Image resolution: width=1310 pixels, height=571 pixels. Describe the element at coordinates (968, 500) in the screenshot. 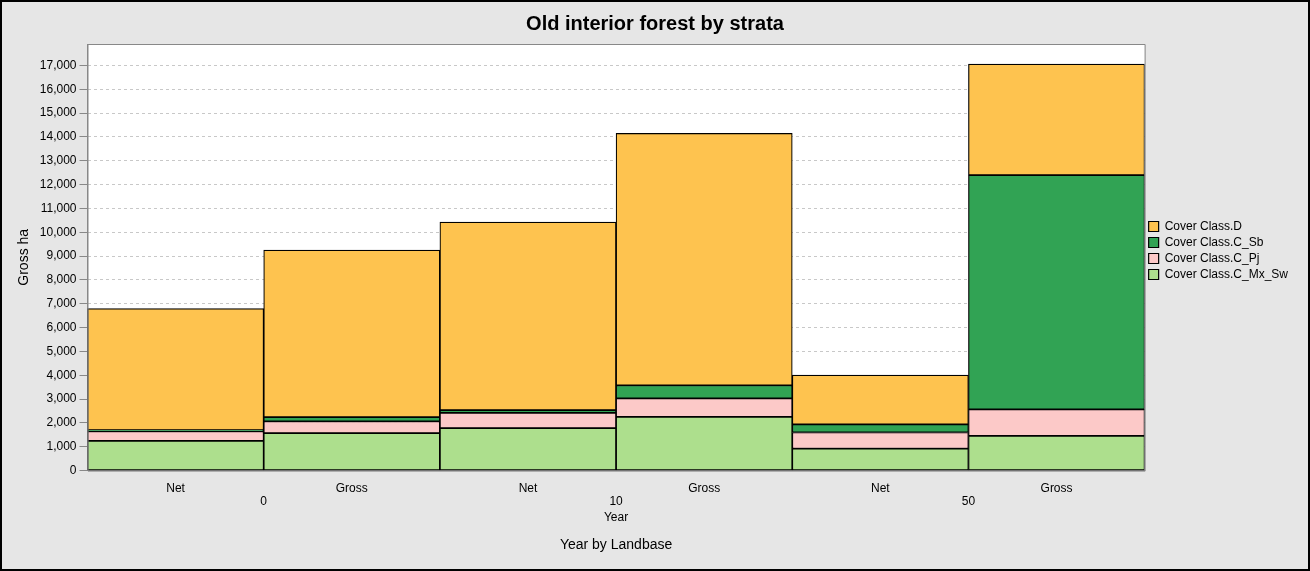

I see `text: 50` at that location.